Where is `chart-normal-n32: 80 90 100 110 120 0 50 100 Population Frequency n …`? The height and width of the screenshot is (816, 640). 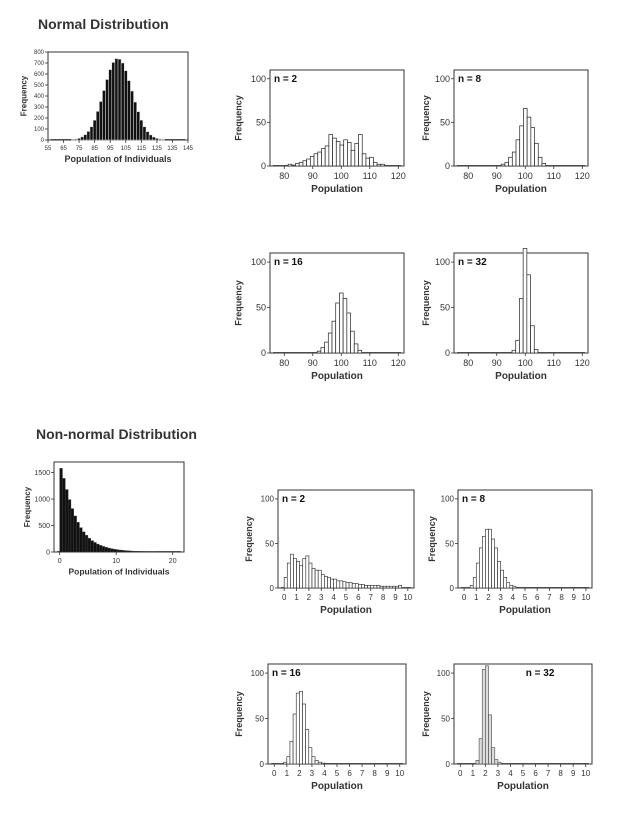 chart-normal-n32: 80 90 100 110 120 0 50 100 Population Frequency n … is located at coordinates (505, 315).